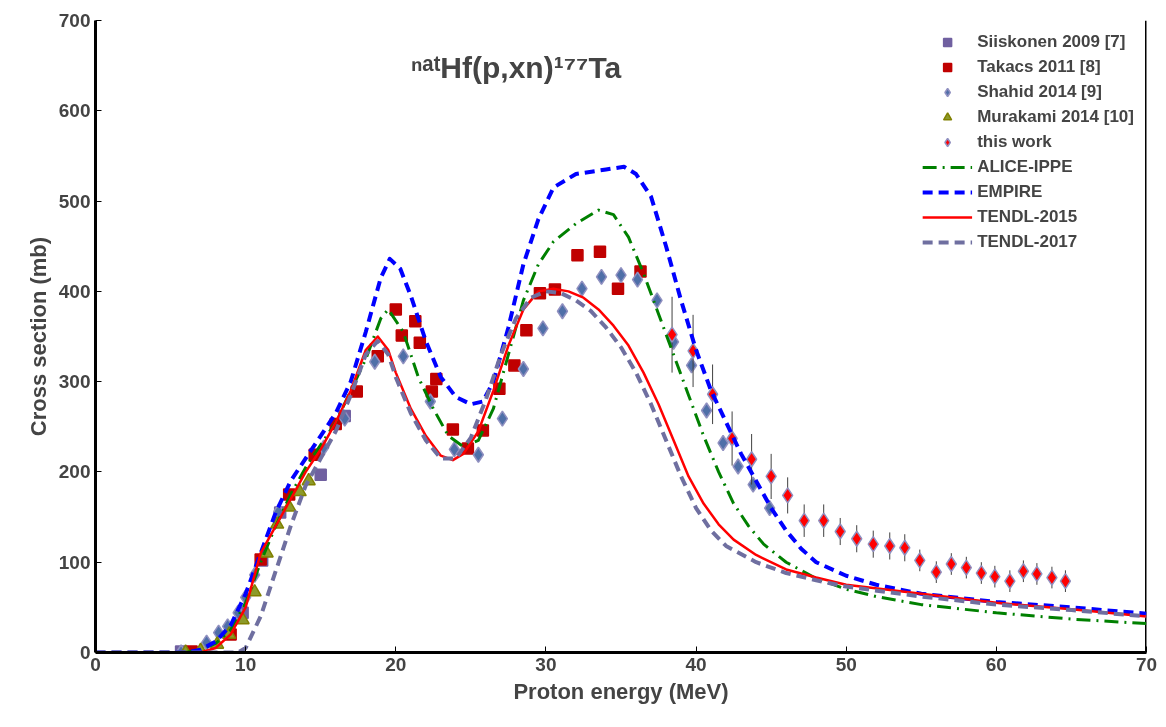 This screenshot has width=1166, height=727. I want to click on legend-label: TENDL-2017, so click(1027, 242).